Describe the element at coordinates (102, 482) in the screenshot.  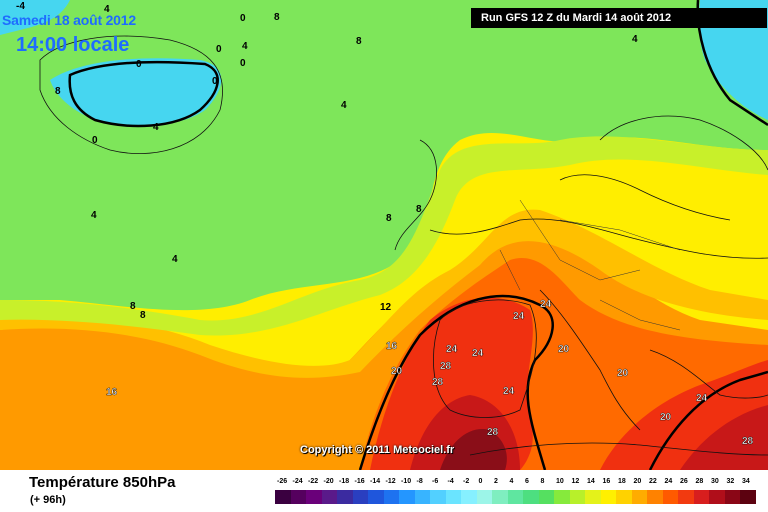
I see `legend-title: Température 850hPa` at that location.